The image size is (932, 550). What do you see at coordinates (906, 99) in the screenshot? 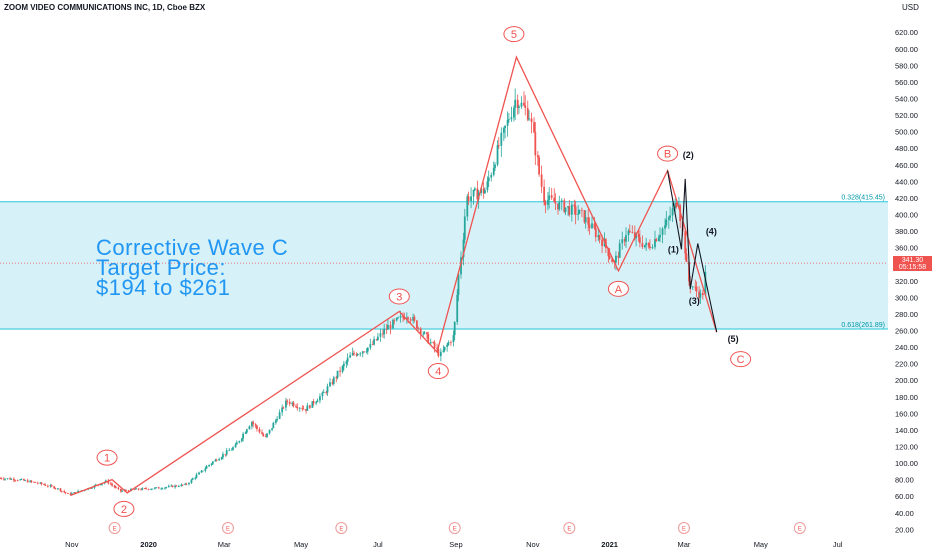
I see `y-tick-label: 540.00` at bounding box center [906, 99].